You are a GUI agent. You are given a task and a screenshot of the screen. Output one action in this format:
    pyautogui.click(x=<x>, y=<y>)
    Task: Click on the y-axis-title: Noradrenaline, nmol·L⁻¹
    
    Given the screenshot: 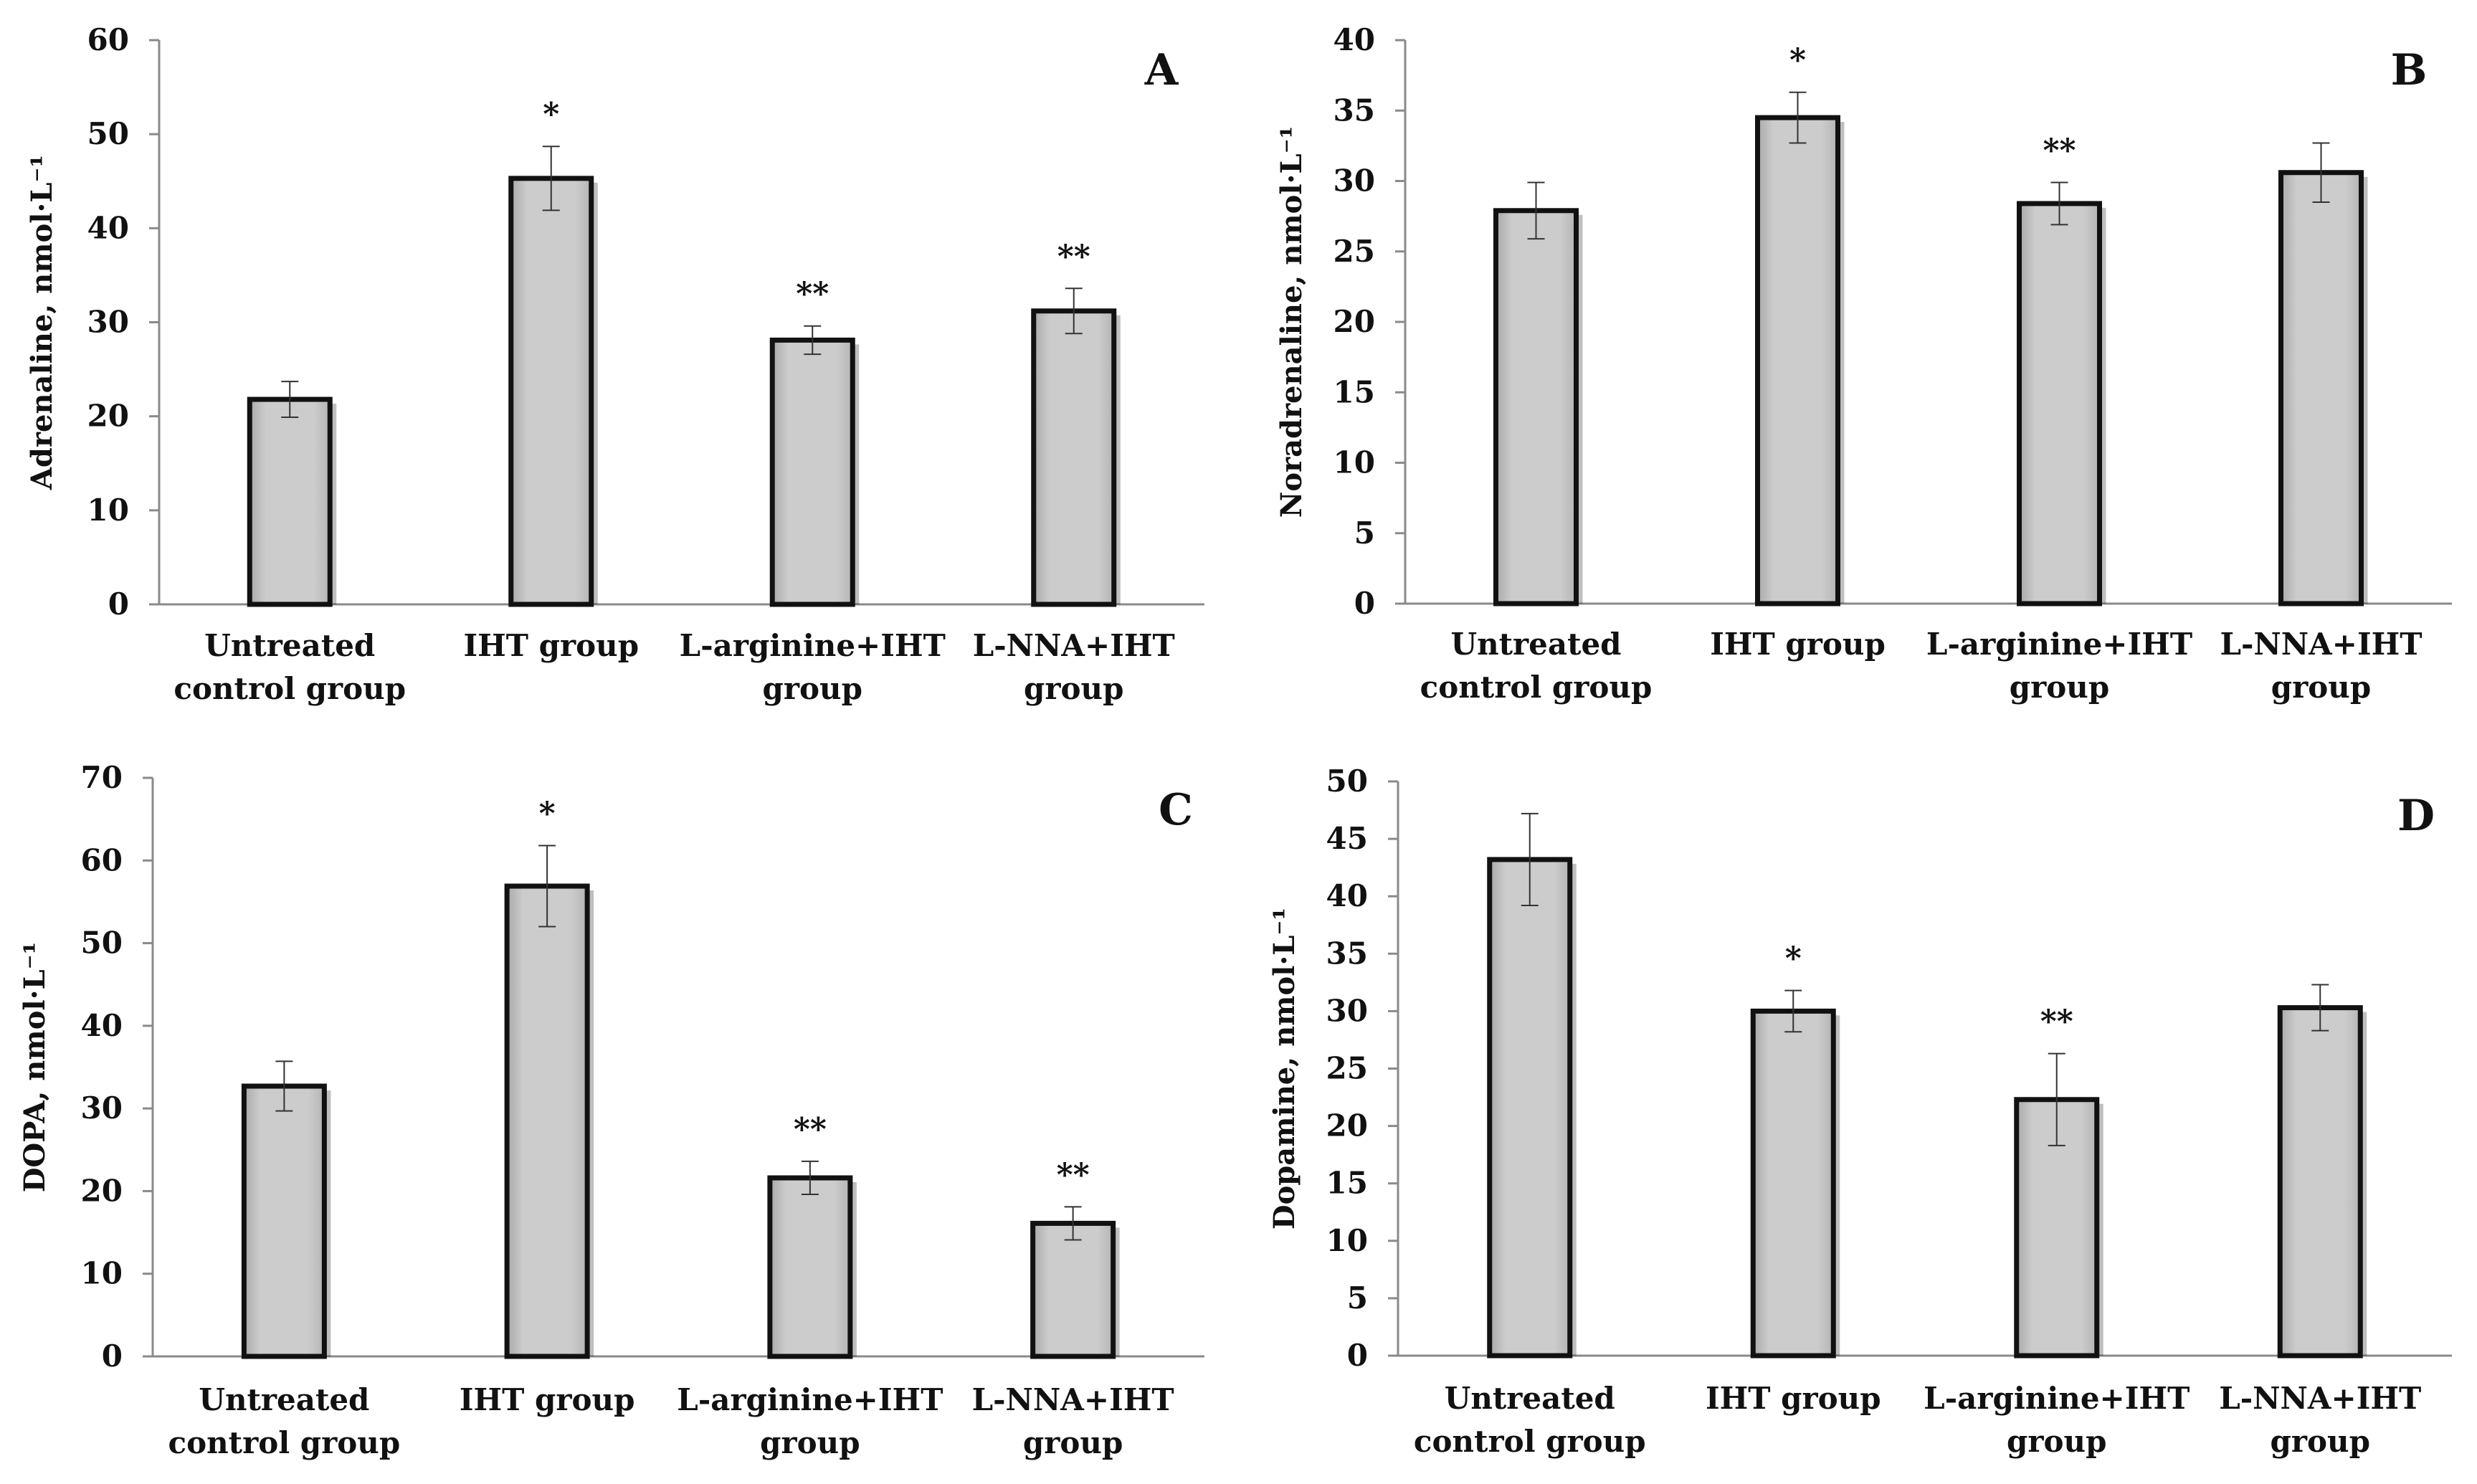 What is the action you would take?
    pyautogui.click(x=1291, y=322)
    